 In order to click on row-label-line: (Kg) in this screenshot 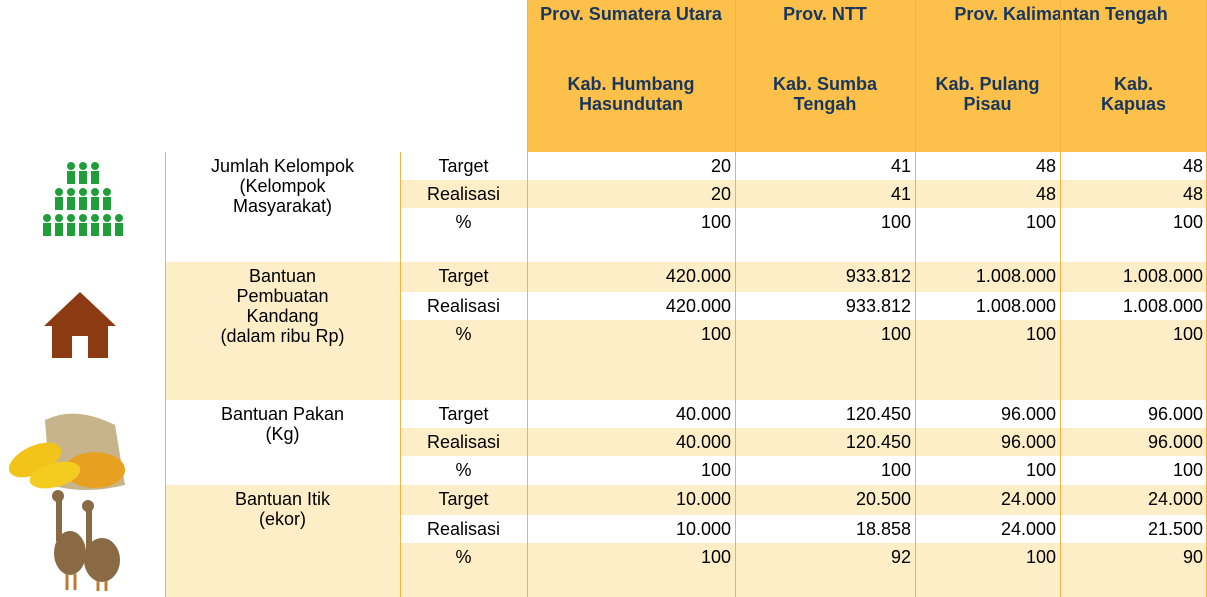, I will do `click(282, 434)`.